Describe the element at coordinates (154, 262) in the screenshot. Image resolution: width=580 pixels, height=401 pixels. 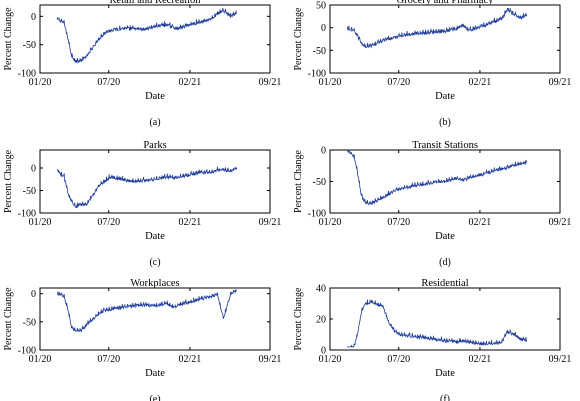
I see `panel-caption: (c)` at that location.